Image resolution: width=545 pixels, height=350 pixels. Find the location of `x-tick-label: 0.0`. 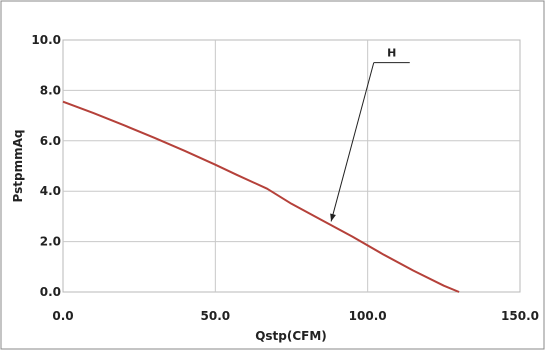

x-tick-label: 0.0 is located at coordinates (62, 316).